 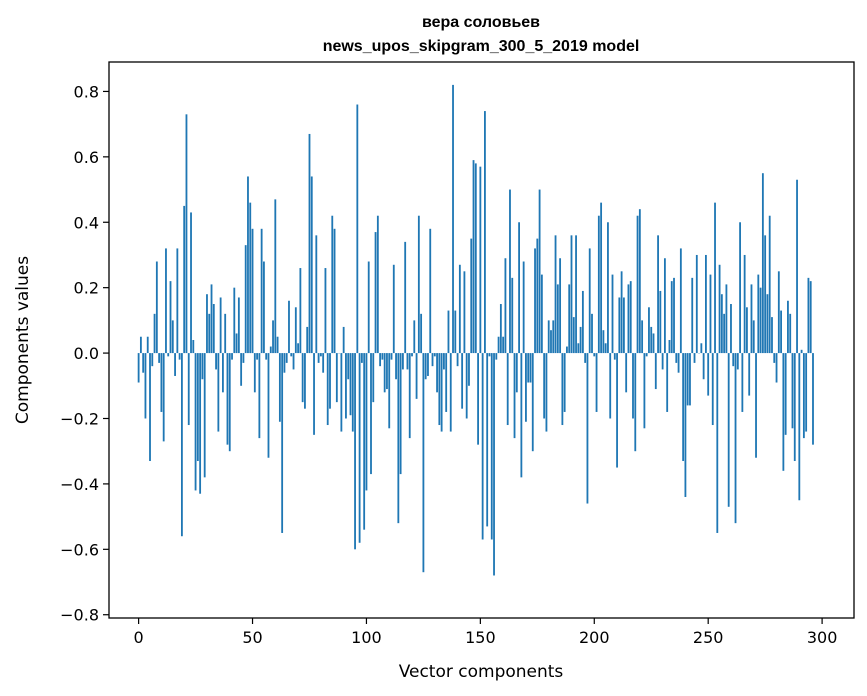 I want to click on chart-title-line-1: вера соловьев, so click(x=481, y=22).